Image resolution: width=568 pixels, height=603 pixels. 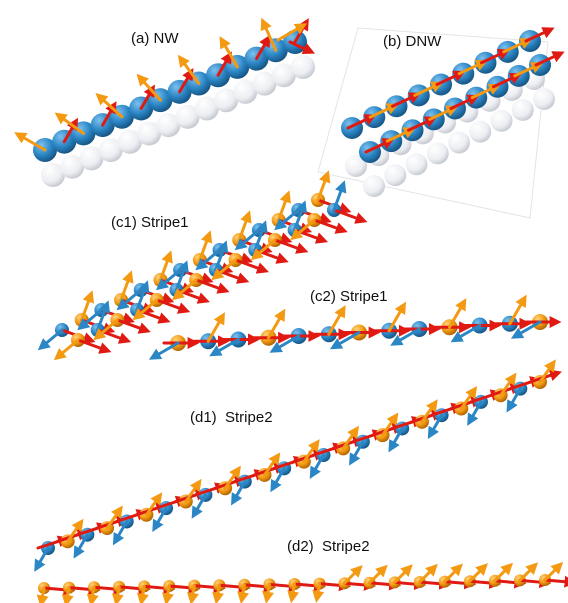 I want to click on panel-c2-stripe1-chain, so click(x=355, y=327).